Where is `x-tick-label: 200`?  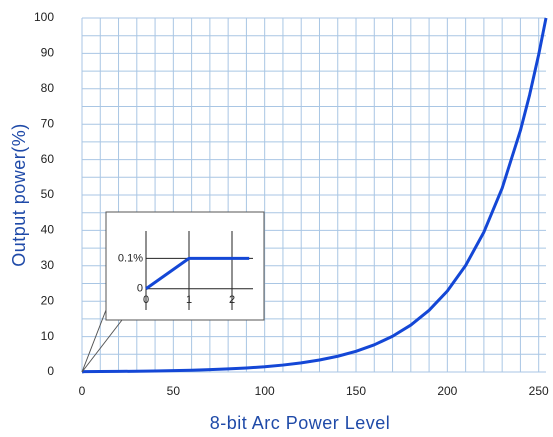 x-tick-label: 200 is located at coordinates (447, 391).